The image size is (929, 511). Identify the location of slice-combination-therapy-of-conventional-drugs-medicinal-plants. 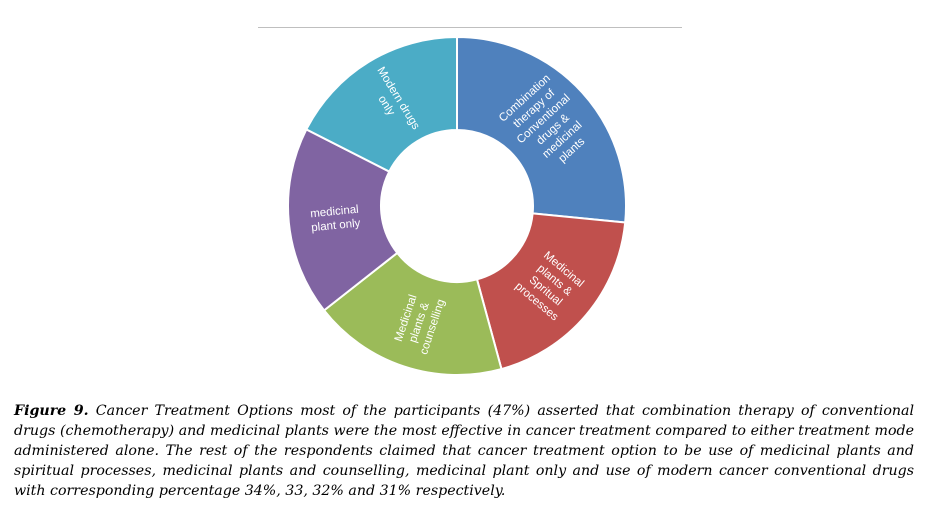
(541, 129).